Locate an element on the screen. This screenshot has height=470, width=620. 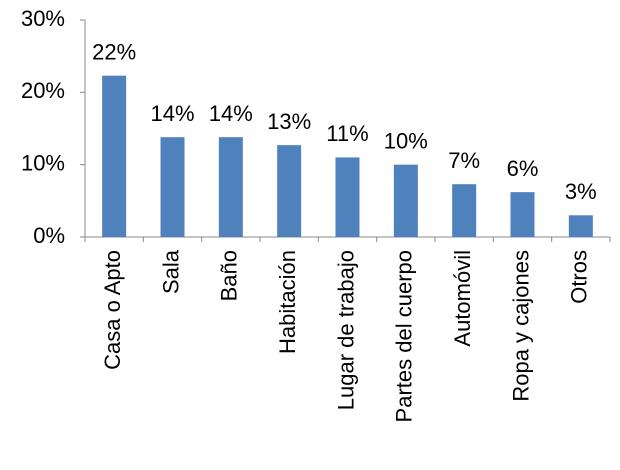
x-tick-label: Lugar de trabajo is located at coordinates (345, 330).